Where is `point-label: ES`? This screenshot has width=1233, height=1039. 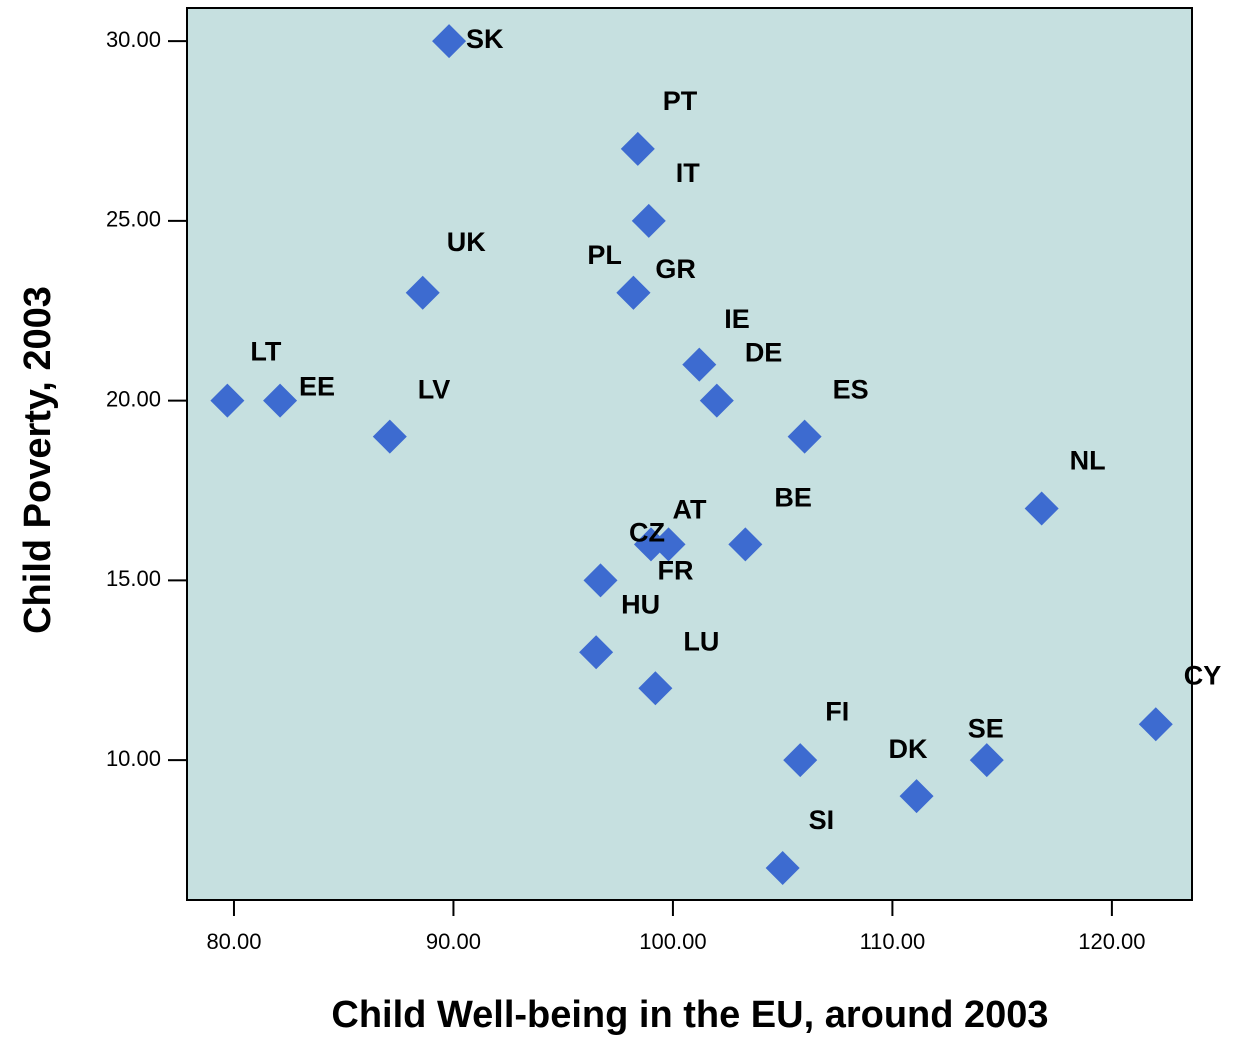
point-label: ES is located at coordinates (851, 390).